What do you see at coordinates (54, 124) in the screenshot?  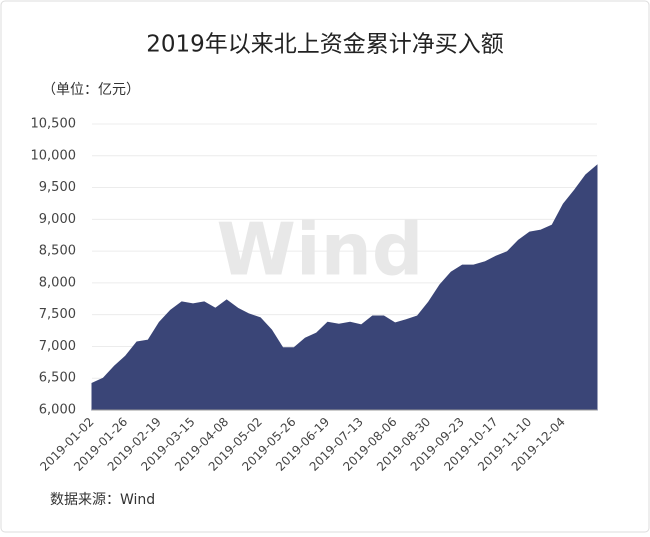 I see `y-tick-label: 10,500` at bounding box center [54, 124].